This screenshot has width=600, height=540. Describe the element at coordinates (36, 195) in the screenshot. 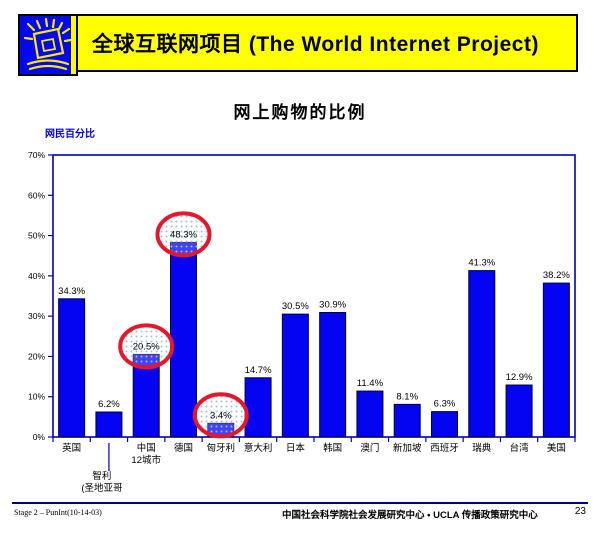

I see `y-tick-label: 60%` at that location.